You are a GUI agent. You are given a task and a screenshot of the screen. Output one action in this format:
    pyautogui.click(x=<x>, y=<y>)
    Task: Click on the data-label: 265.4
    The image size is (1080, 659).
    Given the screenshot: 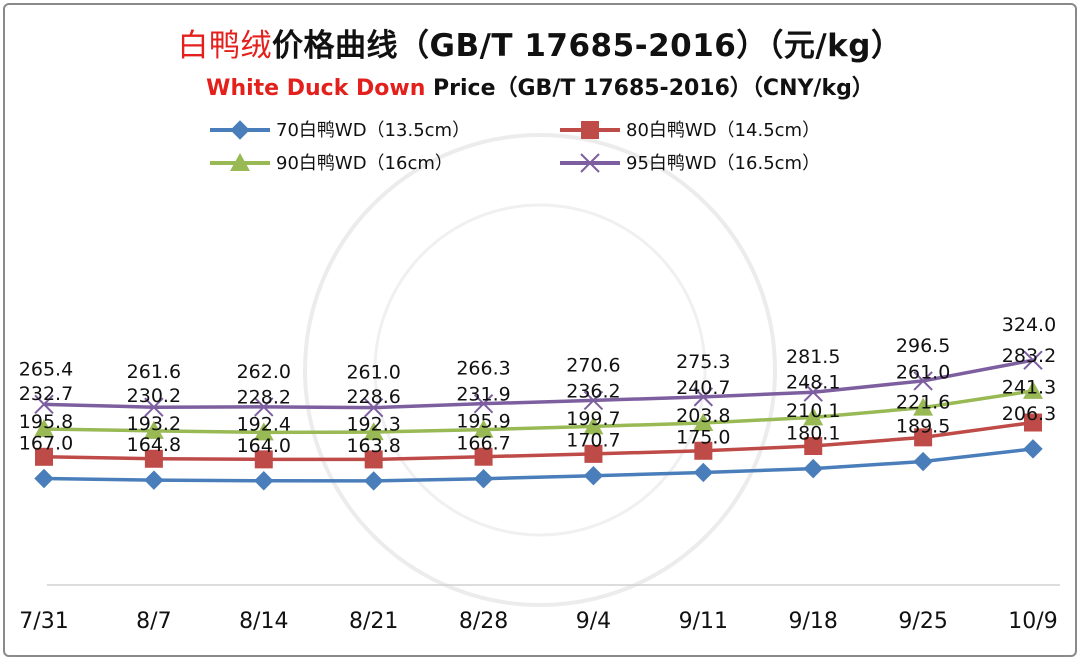 What is the action you would take?
    pyautogui.click(x=46, y=369)
    